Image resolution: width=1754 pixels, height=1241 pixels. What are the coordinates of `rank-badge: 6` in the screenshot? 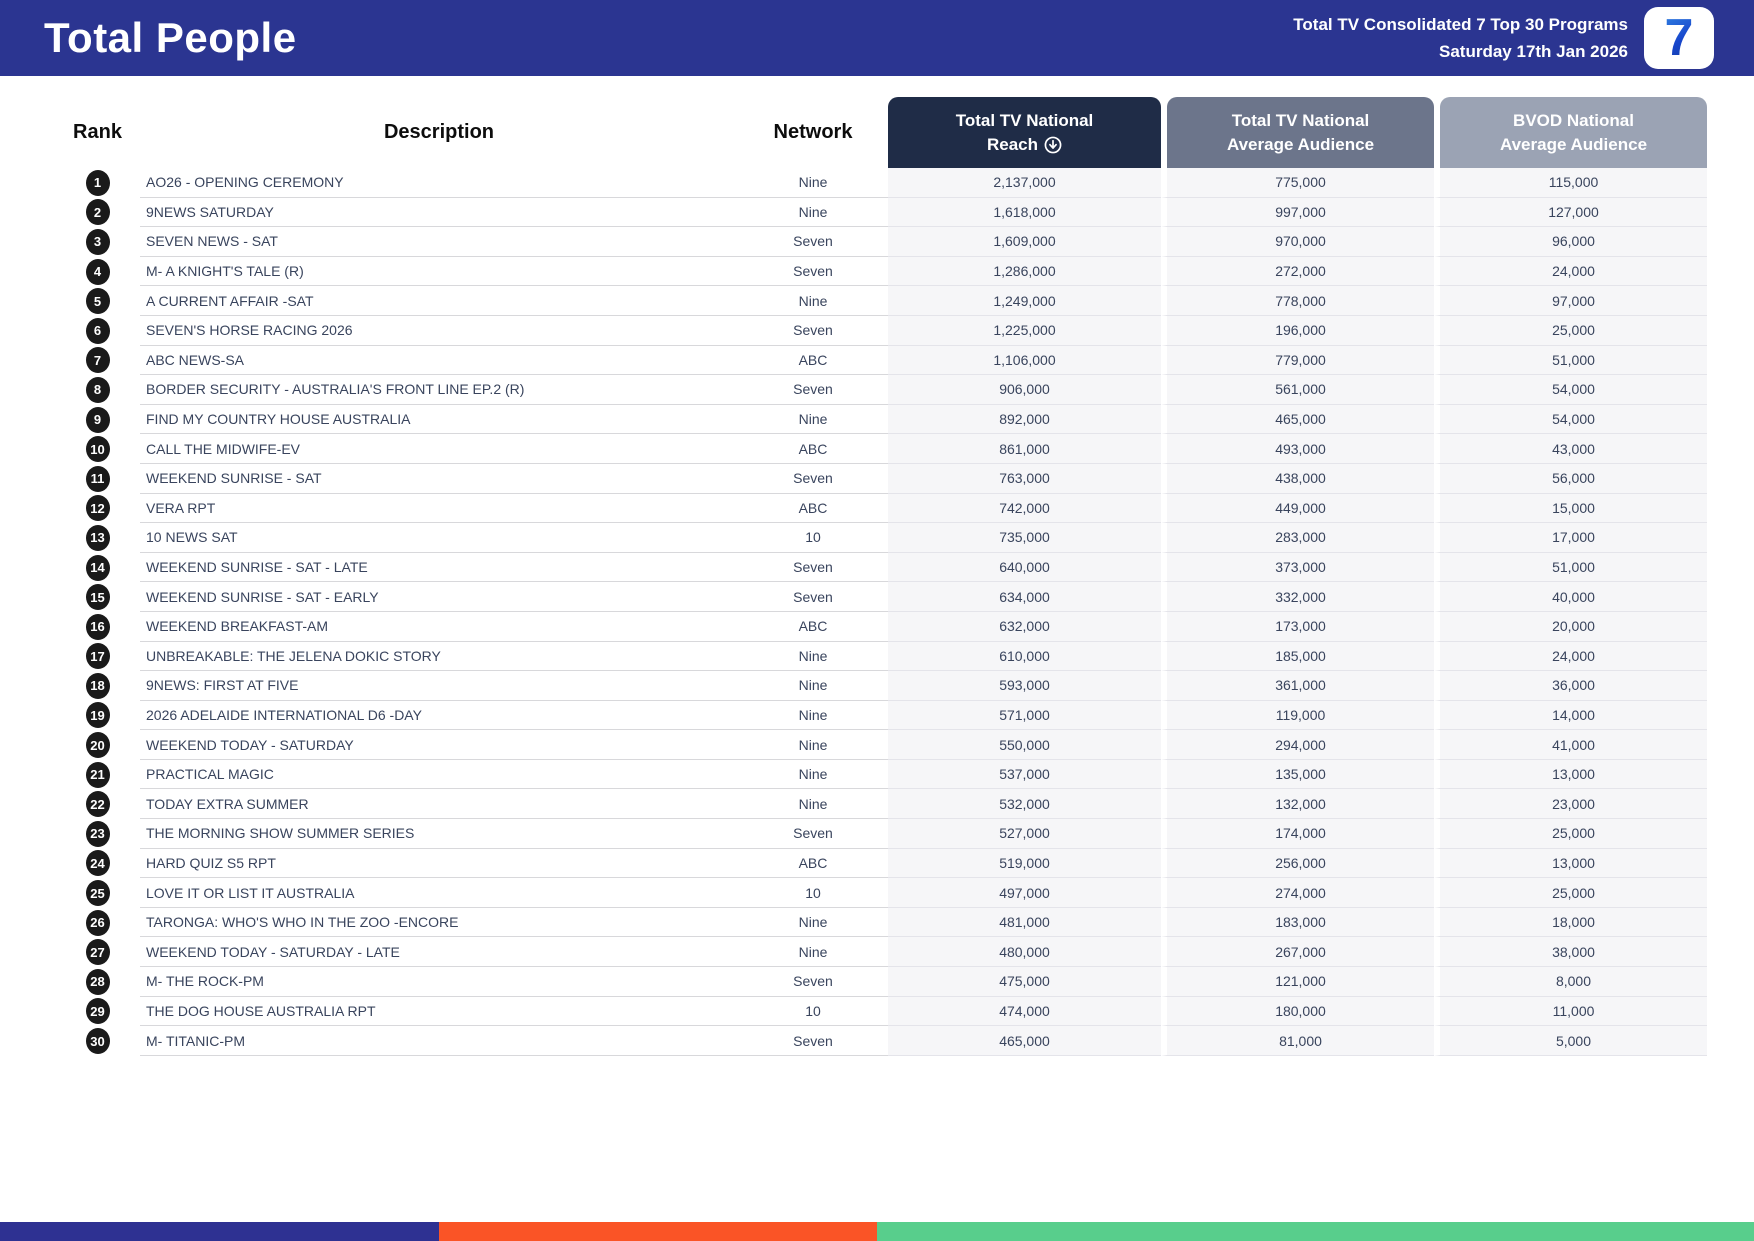 It's located at (97, 330).